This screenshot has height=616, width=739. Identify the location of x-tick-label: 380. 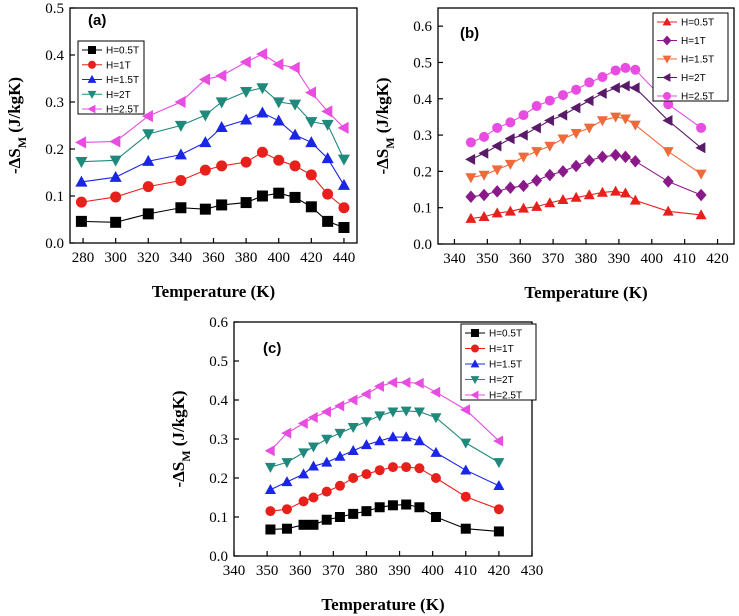
(586, 259).